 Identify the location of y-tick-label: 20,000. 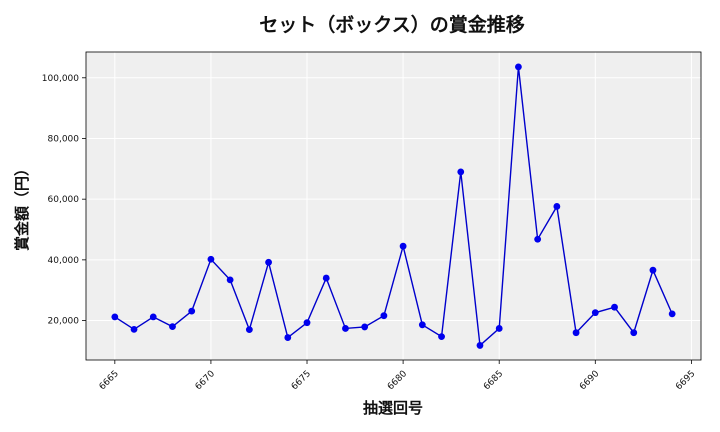
(64, 322).